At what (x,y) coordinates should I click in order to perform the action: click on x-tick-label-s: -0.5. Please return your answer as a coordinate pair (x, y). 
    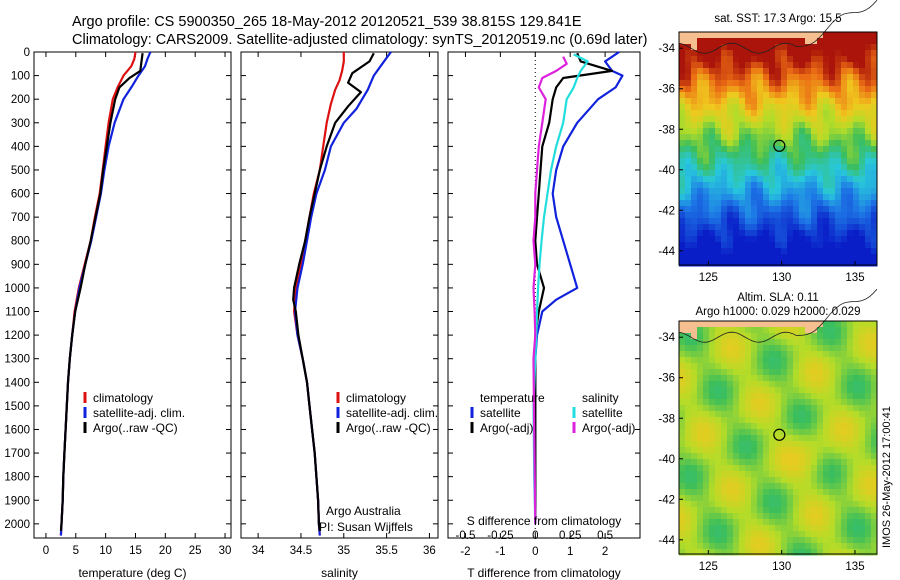
    Looking at the image, I should click on (466, 536).